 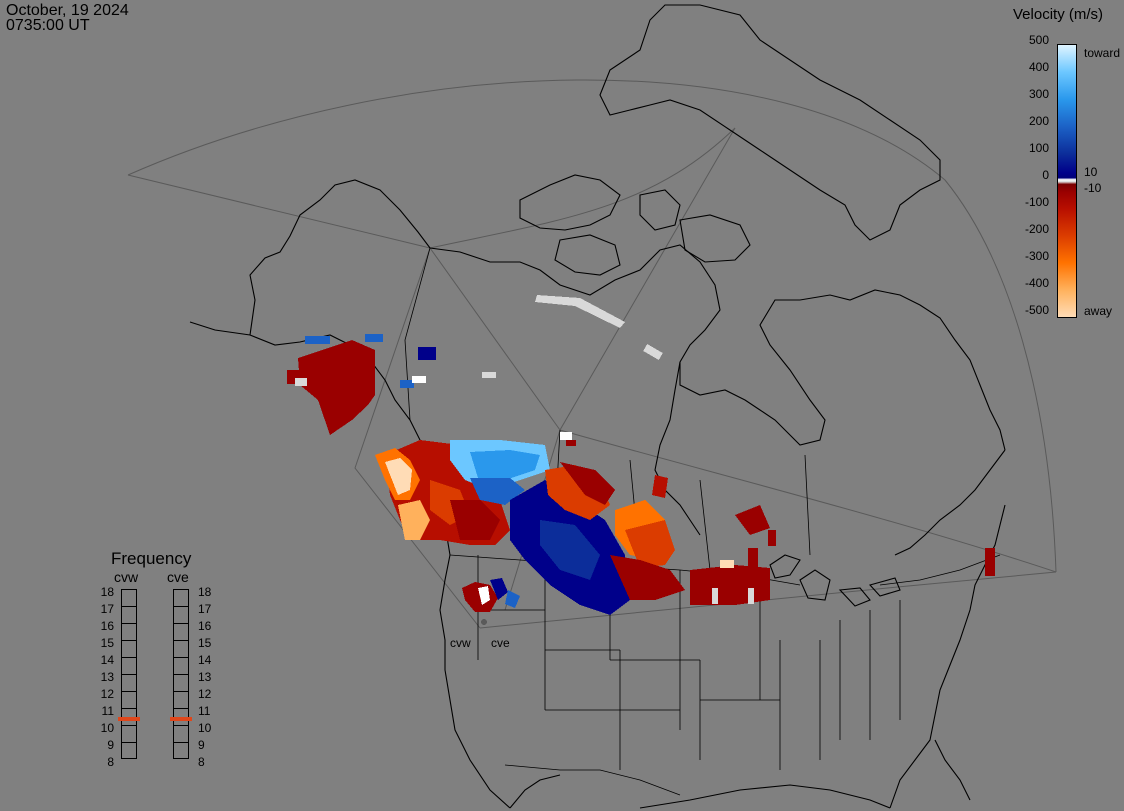 What do you see at coordinates (129, 674) in the screenshot?
I see `frequency-scale-cvw` at bounding box center [129, 674].